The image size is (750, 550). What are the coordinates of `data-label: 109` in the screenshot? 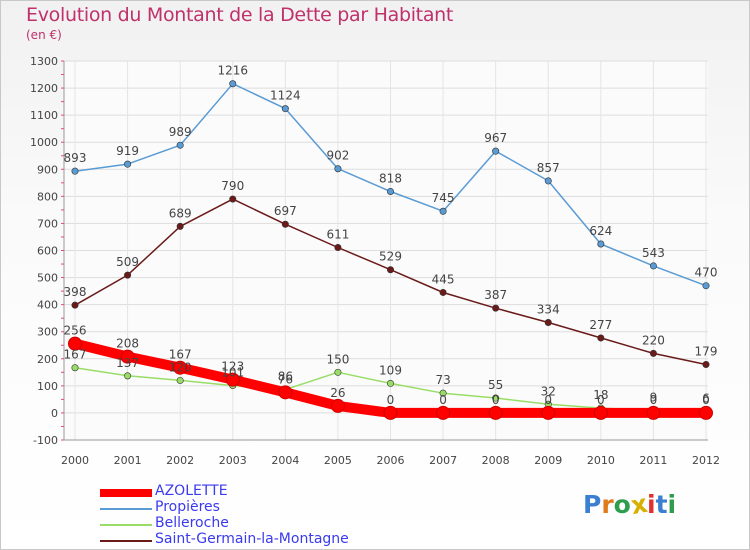 It's located at (390, 370).